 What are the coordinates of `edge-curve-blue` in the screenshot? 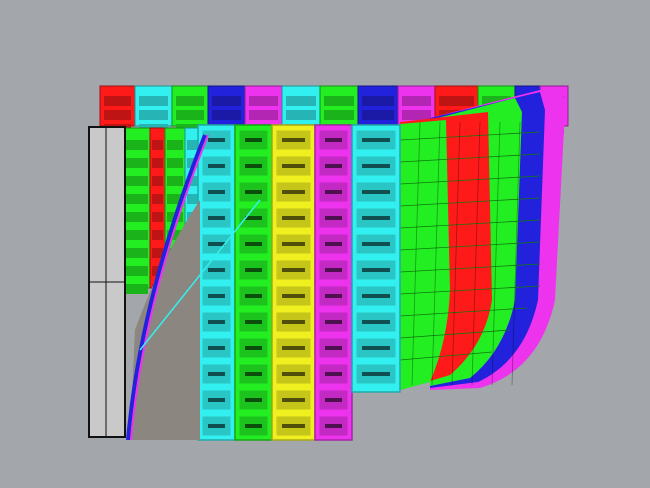 It's located at (166, 287).